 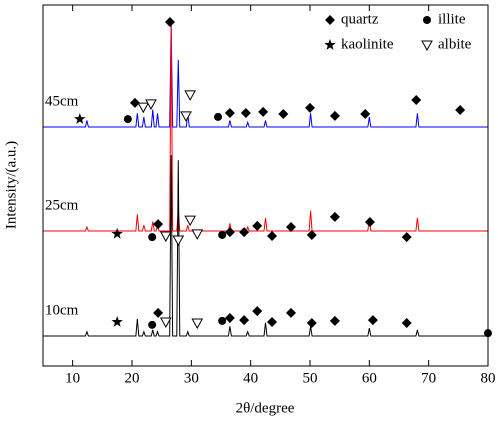 What do you see at coordinates (452, 19) in the screenshot?
I see `legend-label: illite` at bounding box center [452, 19].